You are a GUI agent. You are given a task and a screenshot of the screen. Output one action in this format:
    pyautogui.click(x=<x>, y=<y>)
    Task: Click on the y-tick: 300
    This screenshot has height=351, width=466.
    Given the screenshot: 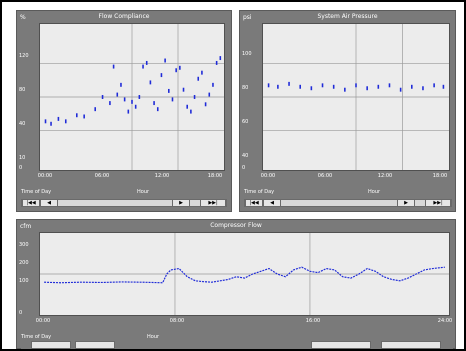 What is the action you would take?
    pyautogui.click(x=24, y=245)
    